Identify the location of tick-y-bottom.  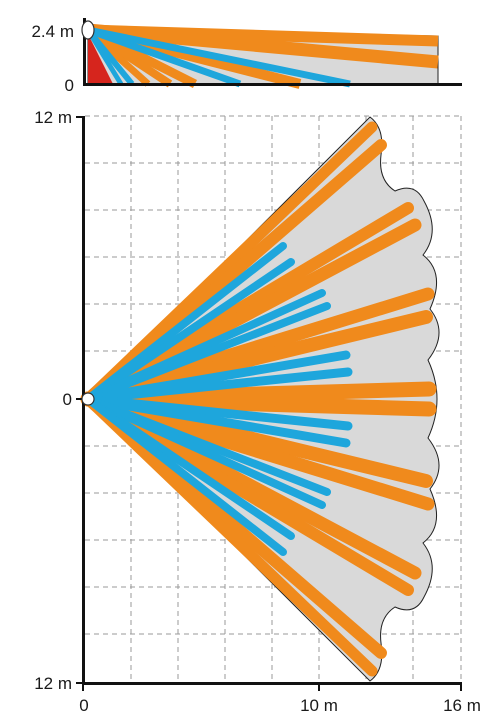
(79, 683).